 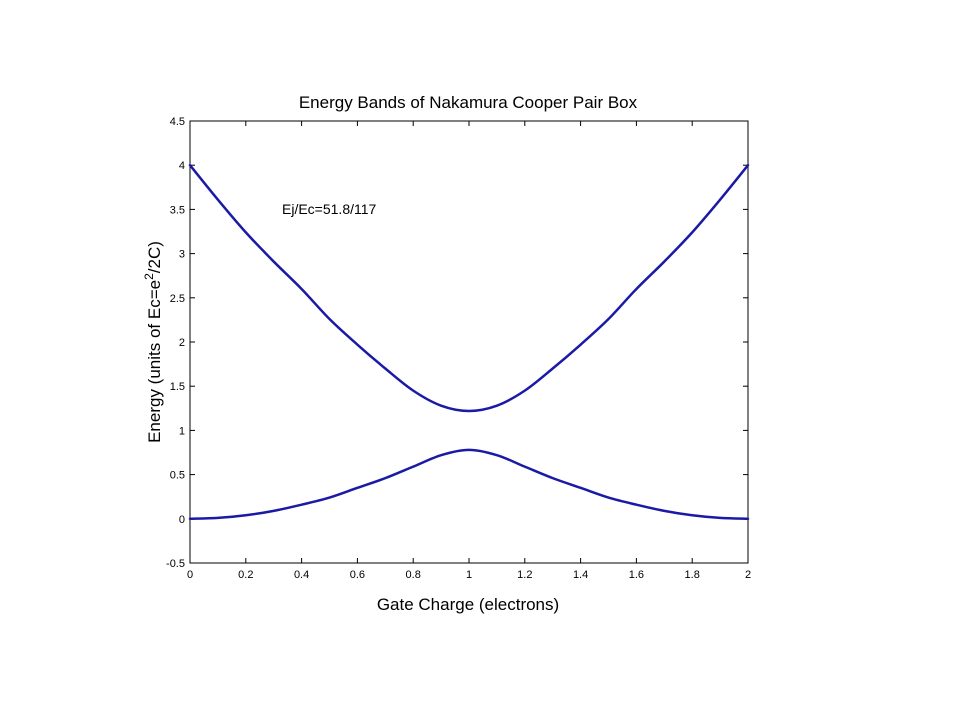 What do you see at coordinates (329, 209) in the screenshot?
I see `annotation: Ej/Ec=51.8/117` at bounding box center [329, 209].